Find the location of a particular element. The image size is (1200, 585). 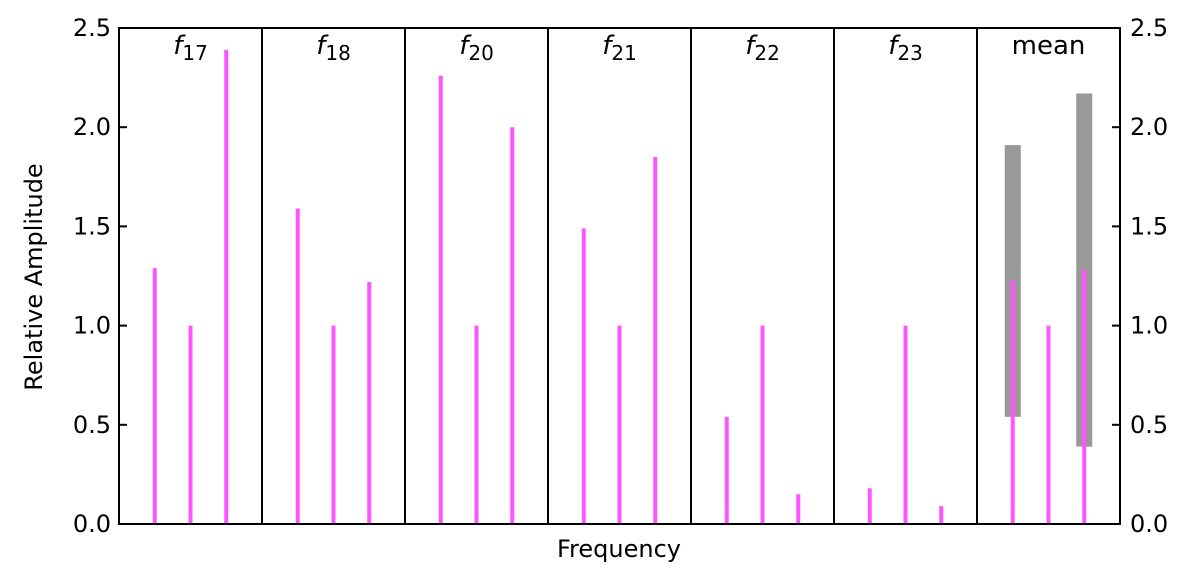

panel-label-sub: 20 is located at coordinates (480, 53).